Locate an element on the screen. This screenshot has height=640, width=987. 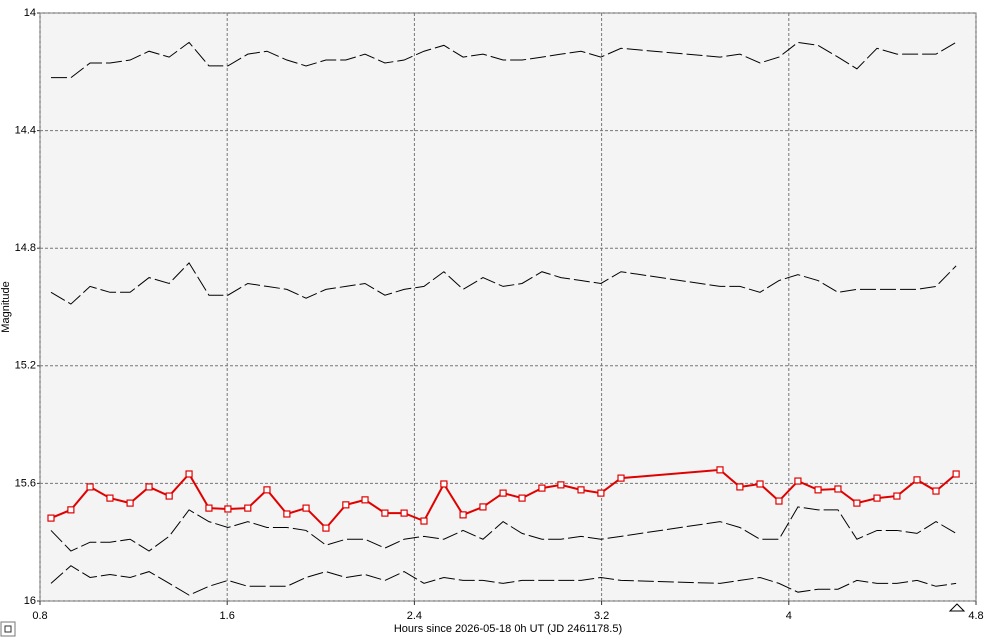
y-tick-label: 16 is located at coordinates (30, 601).